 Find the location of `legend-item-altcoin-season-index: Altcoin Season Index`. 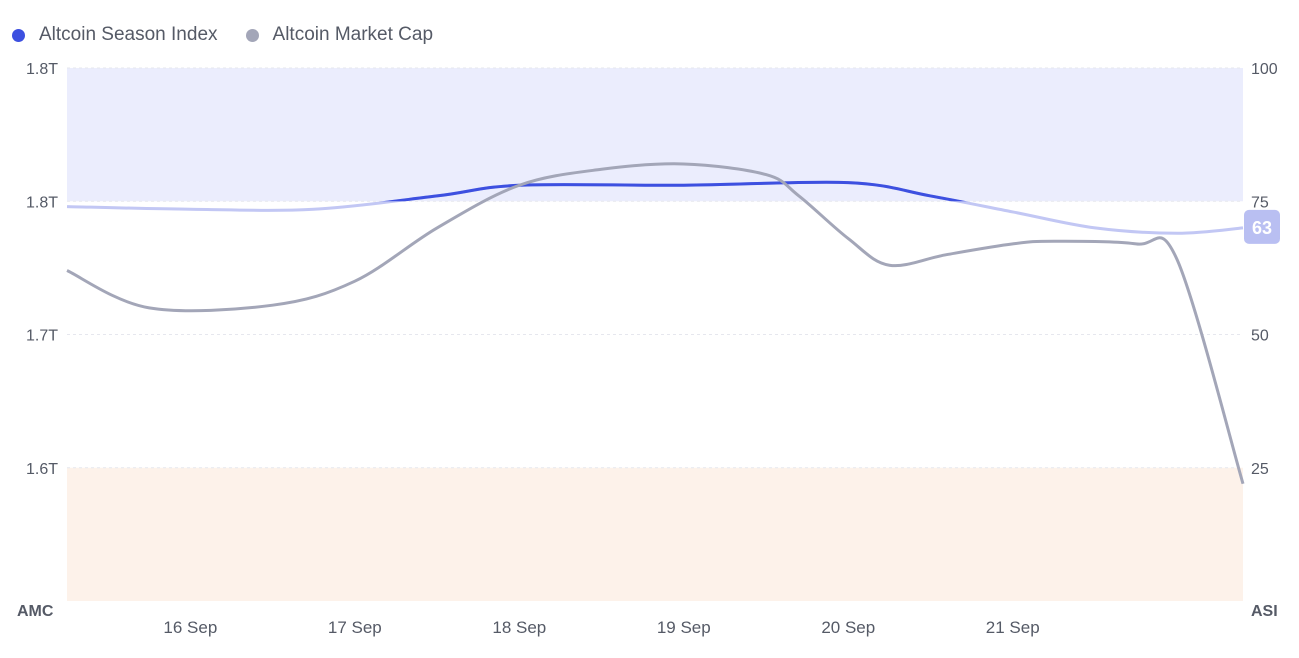

legend-item-altcoin-season-index: Altcoin Season Index is located at coordinates (115, 35).